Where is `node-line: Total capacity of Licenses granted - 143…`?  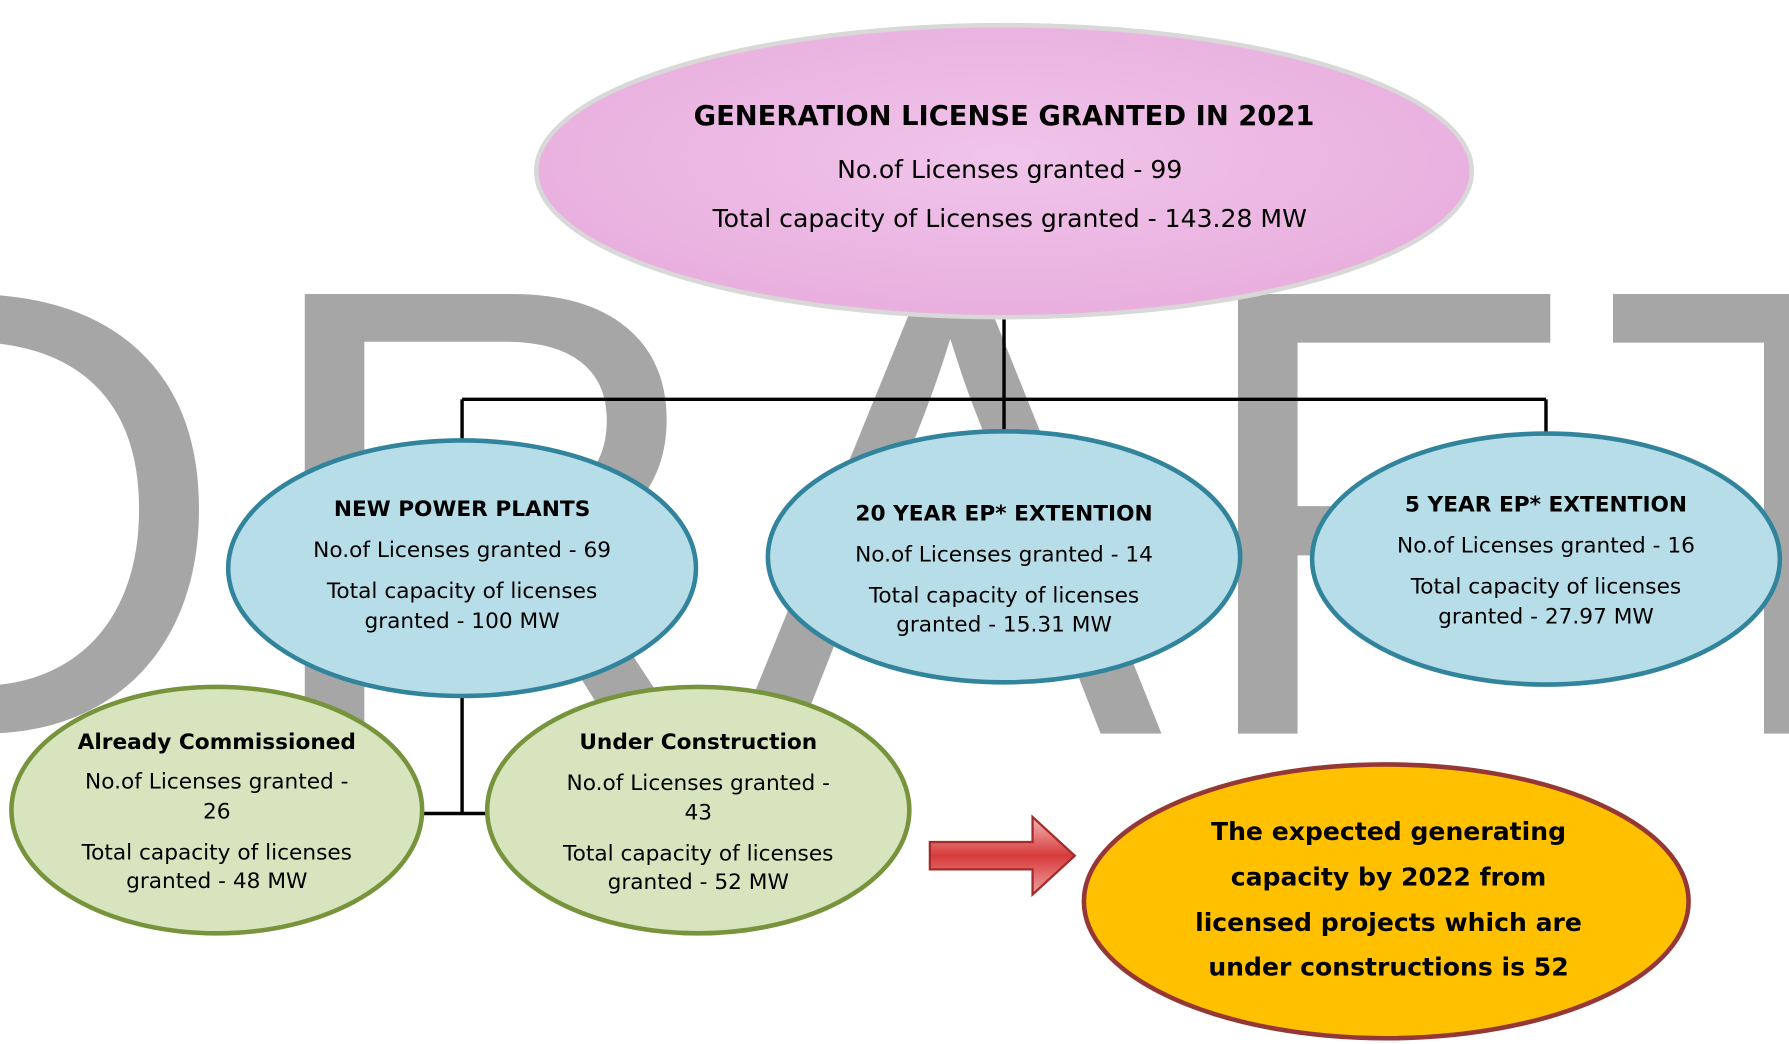 node-line: Total capacity of Licenses granted - 143… is located at coordinates (1009, 218).